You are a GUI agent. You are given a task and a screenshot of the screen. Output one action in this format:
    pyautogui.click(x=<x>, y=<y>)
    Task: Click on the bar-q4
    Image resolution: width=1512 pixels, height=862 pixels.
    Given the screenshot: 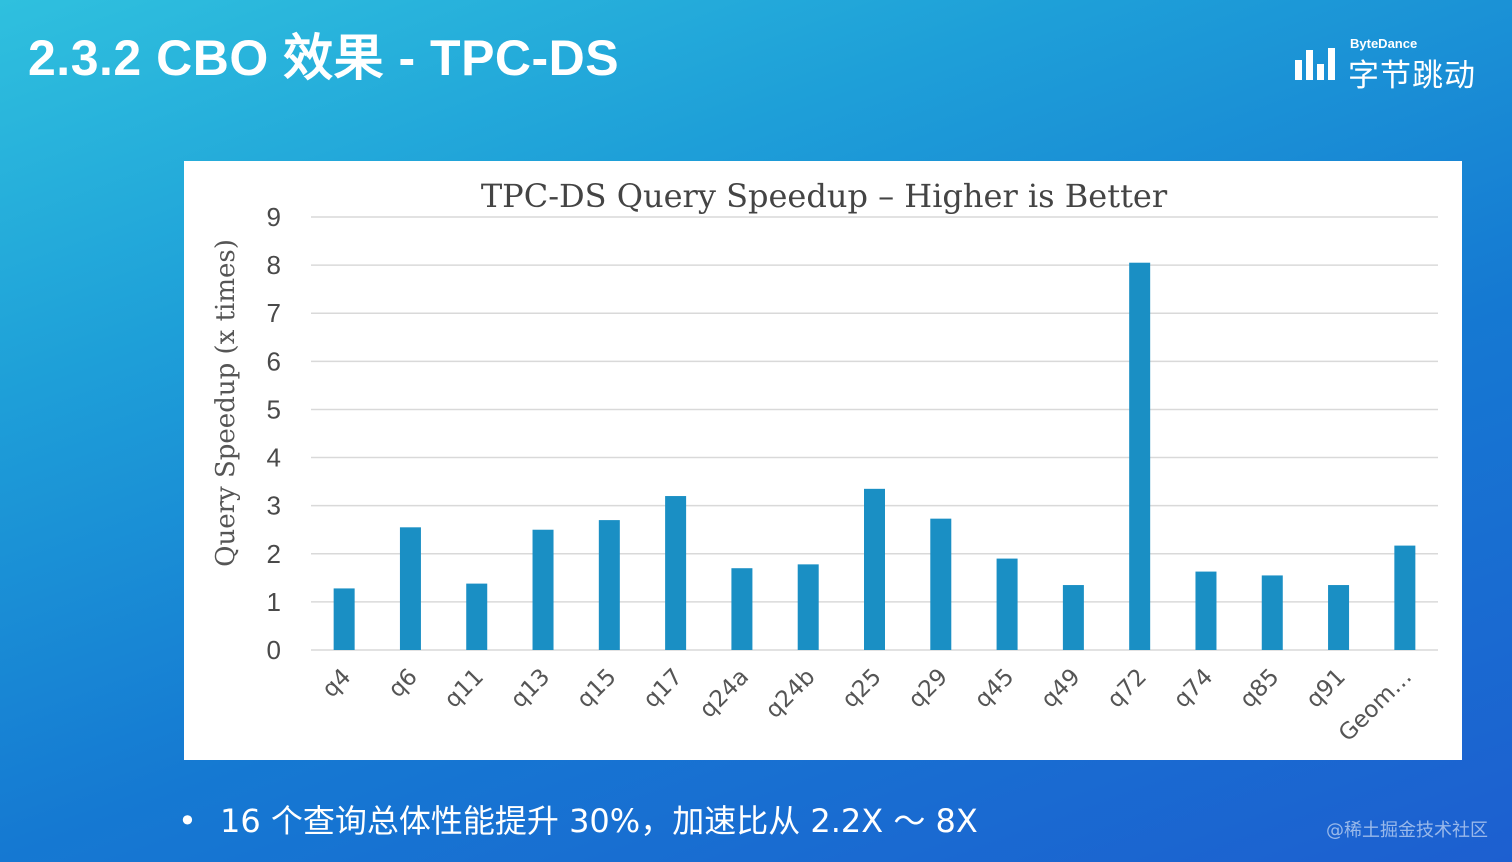 What is the action you would take?
    pyautogui.click(x=344, y=619)
    